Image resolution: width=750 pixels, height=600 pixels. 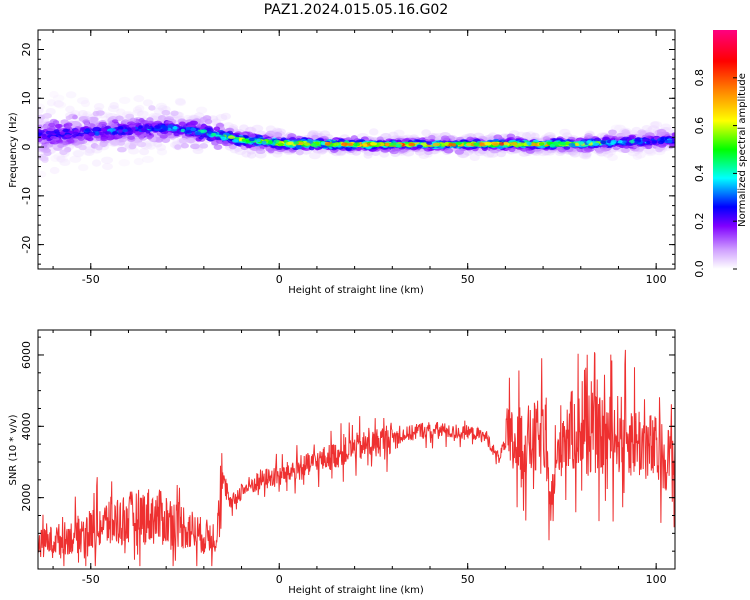 What do you see at coordinates (26, 98) in the screenshot?
I see `spectrogram-y-tick-label: 10` at bounding box center [26, 98].